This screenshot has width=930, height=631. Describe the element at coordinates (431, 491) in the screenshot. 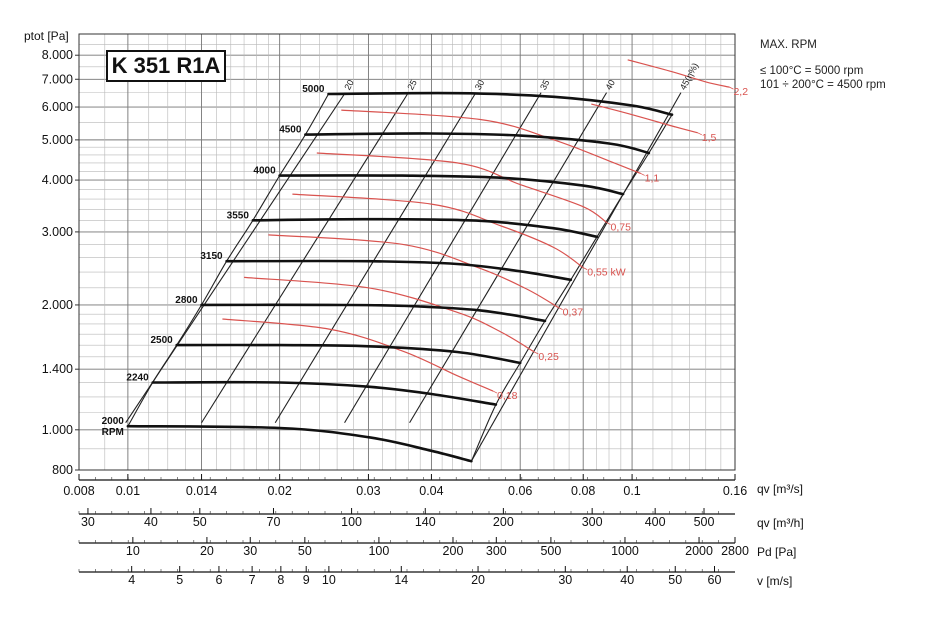

I see `x-tick-label: 0.04` at that location.